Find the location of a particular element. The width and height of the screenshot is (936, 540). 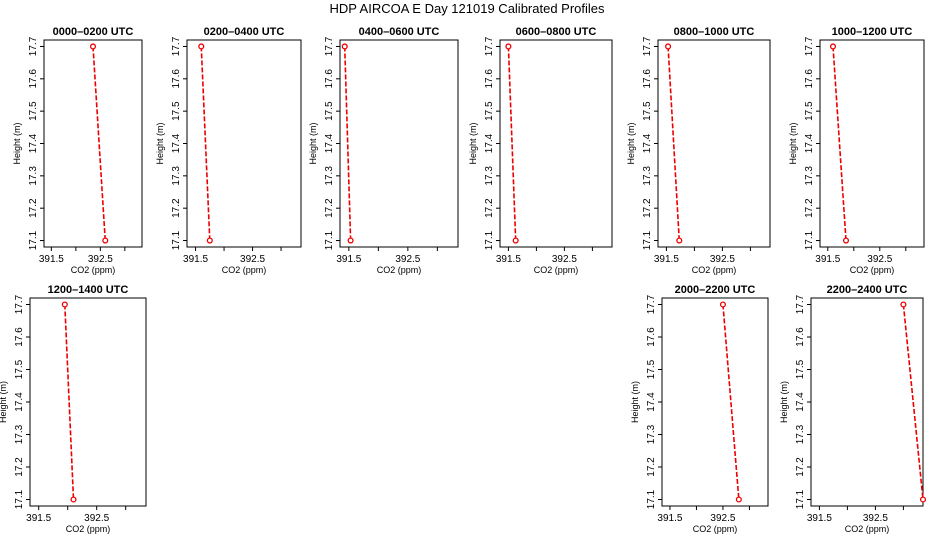

panel-title: 0600–0800 UTC is located at coordinates (556, 32).